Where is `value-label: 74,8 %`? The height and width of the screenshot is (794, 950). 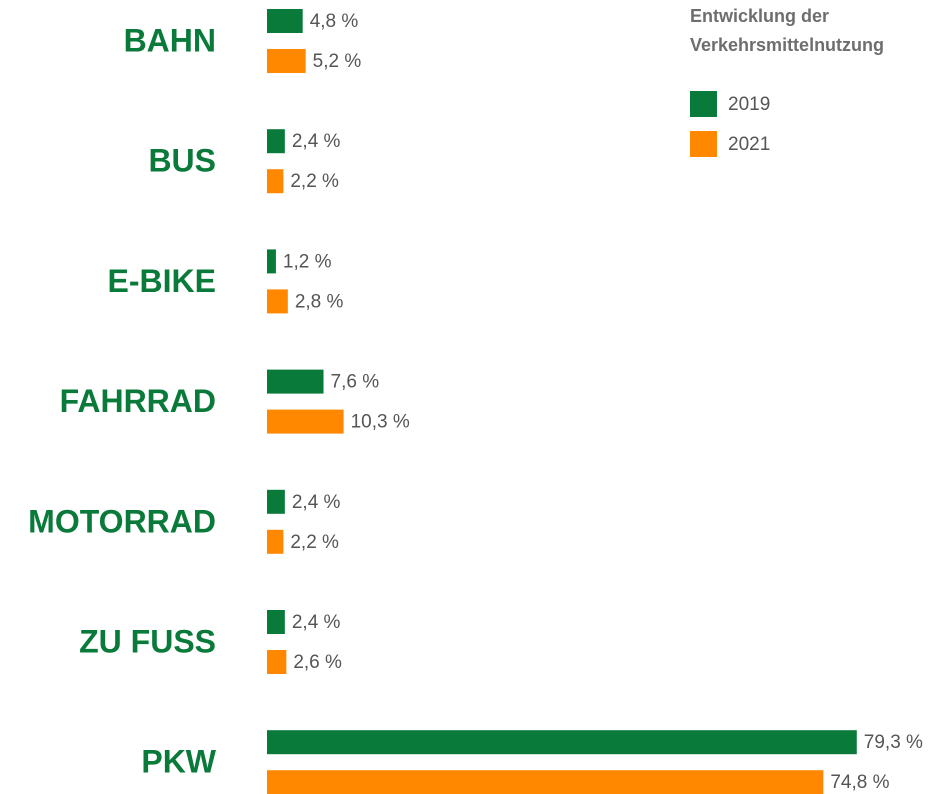
value-label: 74,8 % is located at coordinates (859, 782).